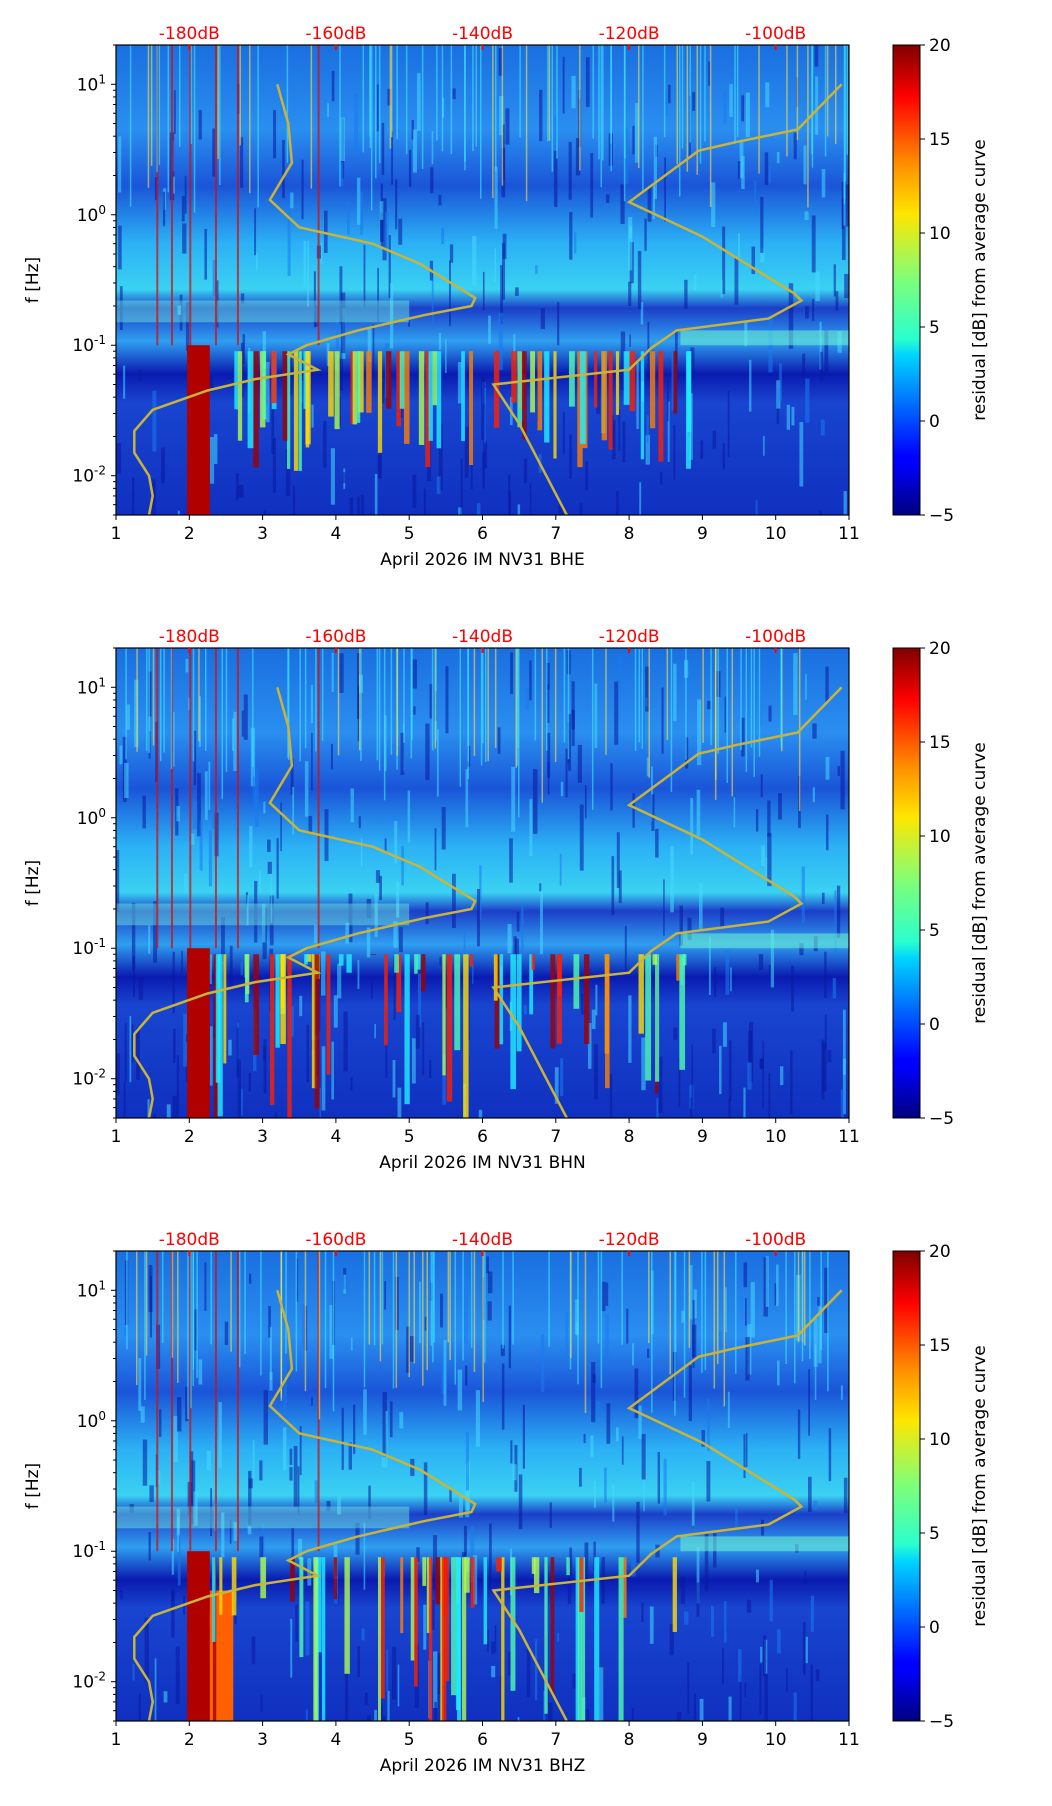 The height and width of the screenshot is (1806, 1052). I want to click on colorbar-label: residual [dB] from average curve, so click(980, 279).